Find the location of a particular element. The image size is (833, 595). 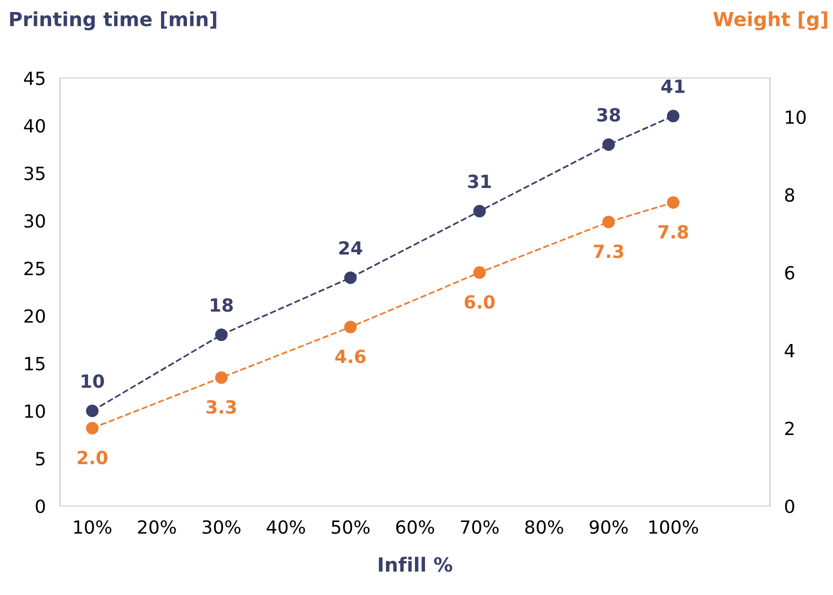

x-tick-label: 60% is located at coordinates (415, 527).